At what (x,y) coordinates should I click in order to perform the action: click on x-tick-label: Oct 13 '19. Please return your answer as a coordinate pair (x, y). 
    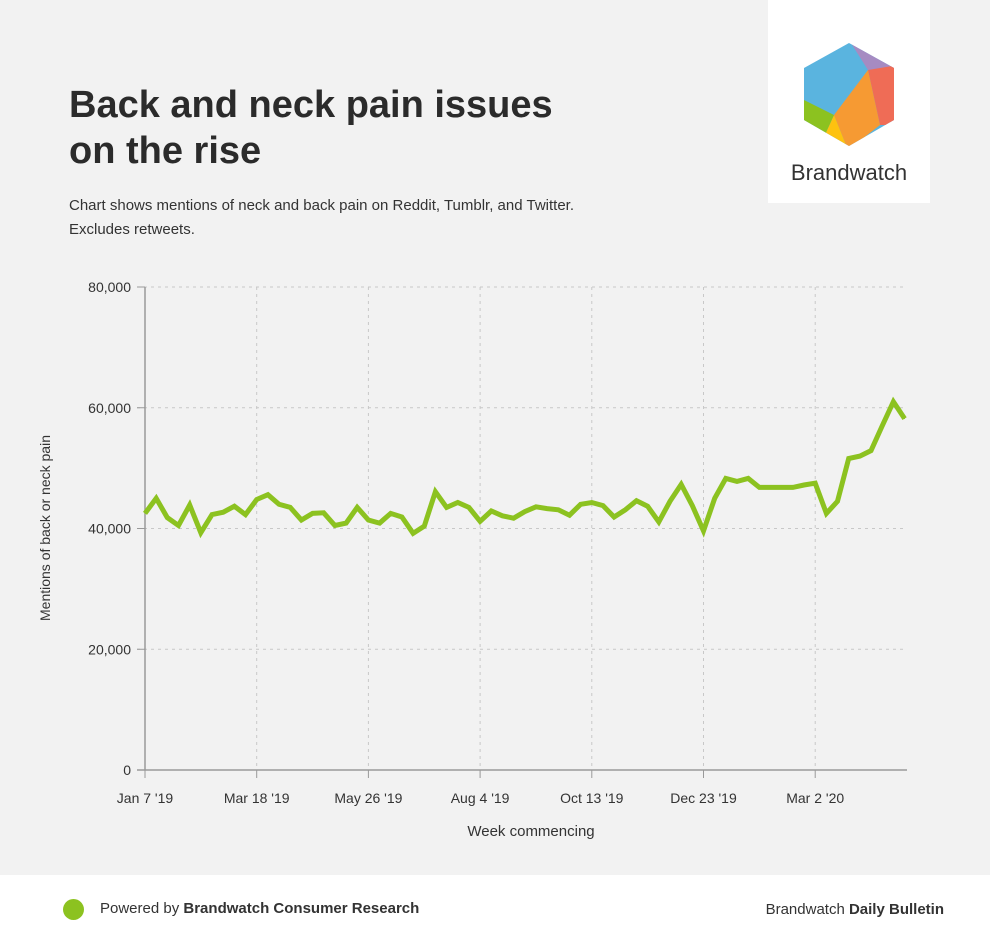
    Looking at the image, I should click on (592, 798).